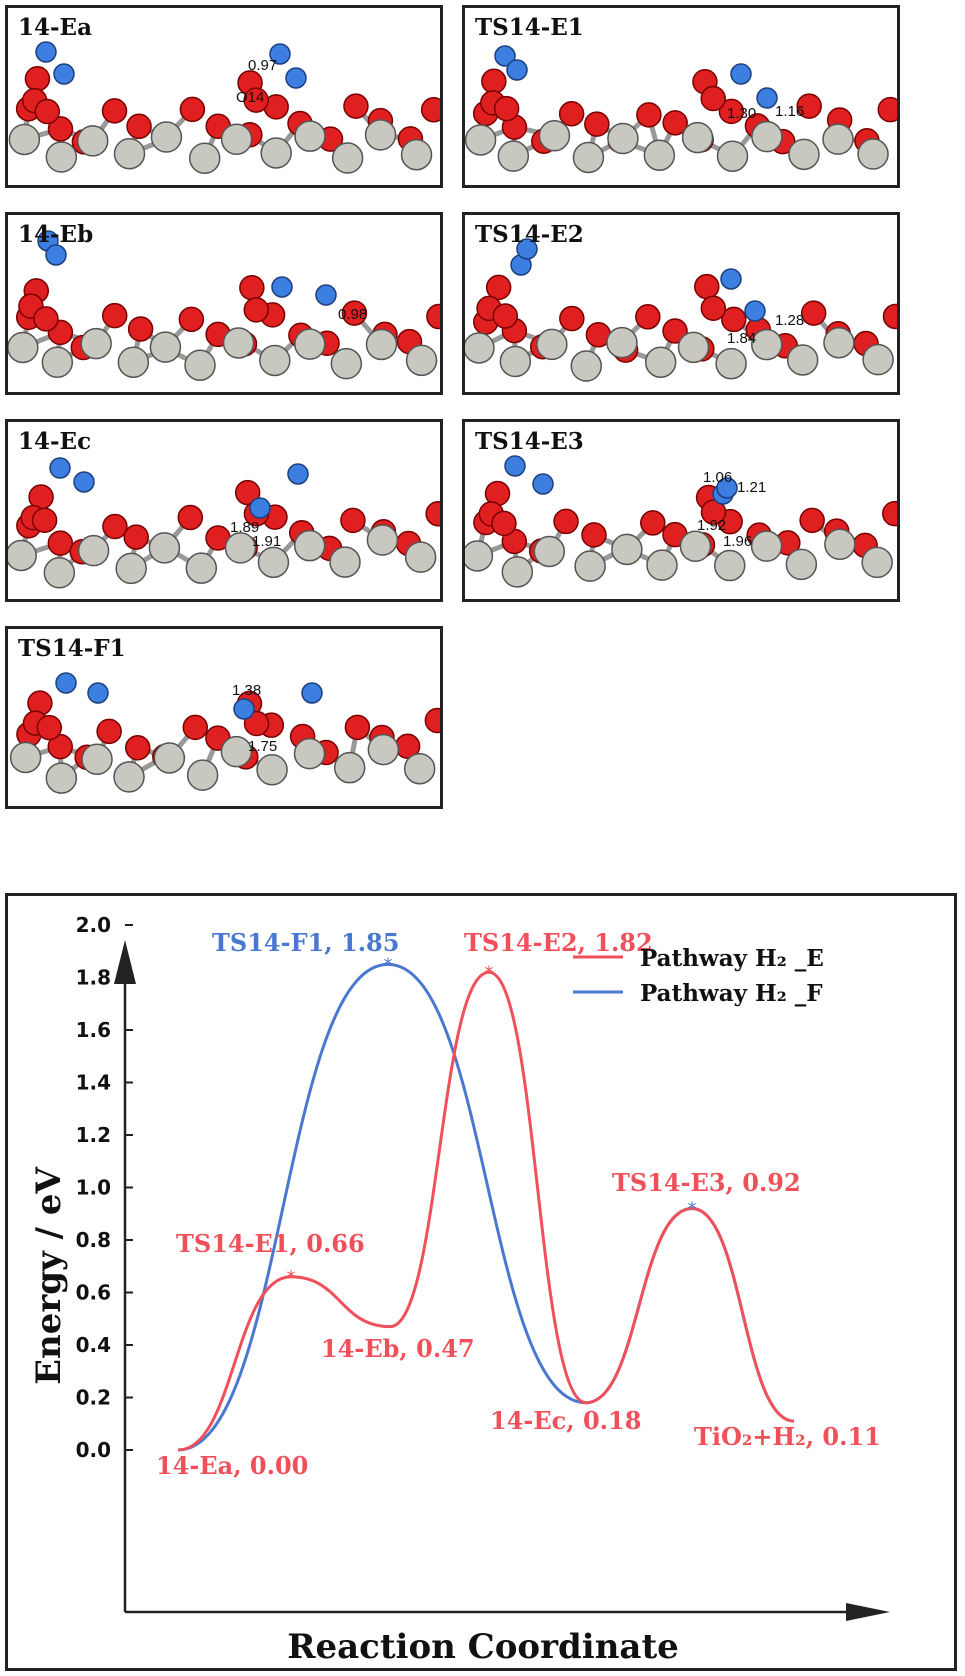 The height and width of the screenshot is (1676, 965). Describe the element at coordinates (56, 234) in the screenshot. I see `panel-label: 14-Eb` at that location.